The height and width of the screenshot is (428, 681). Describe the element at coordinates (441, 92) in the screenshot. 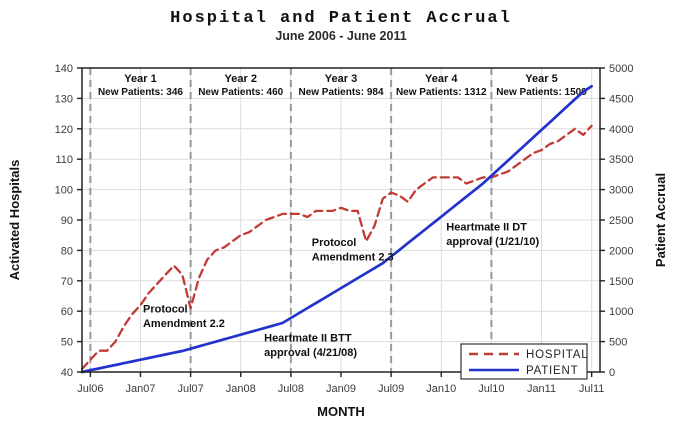

I see `year-new-patients-label: New Patients: 1312` at that location.